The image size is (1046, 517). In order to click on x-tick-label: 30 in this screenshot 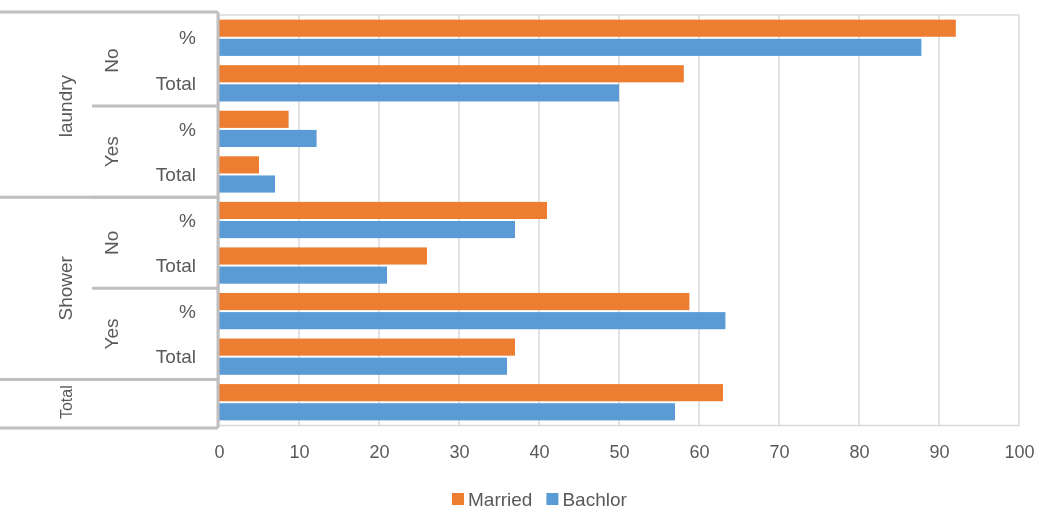, I will do `click(459, 451)`.